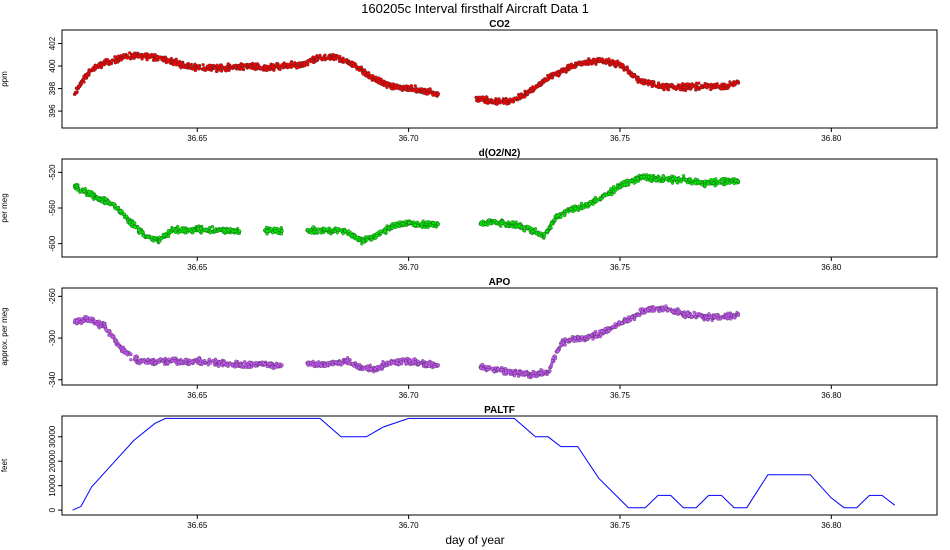  Describe the element at coordinates (52, 207) in the screenshot. I see `panel-2-ytick-label: -560` at that location.